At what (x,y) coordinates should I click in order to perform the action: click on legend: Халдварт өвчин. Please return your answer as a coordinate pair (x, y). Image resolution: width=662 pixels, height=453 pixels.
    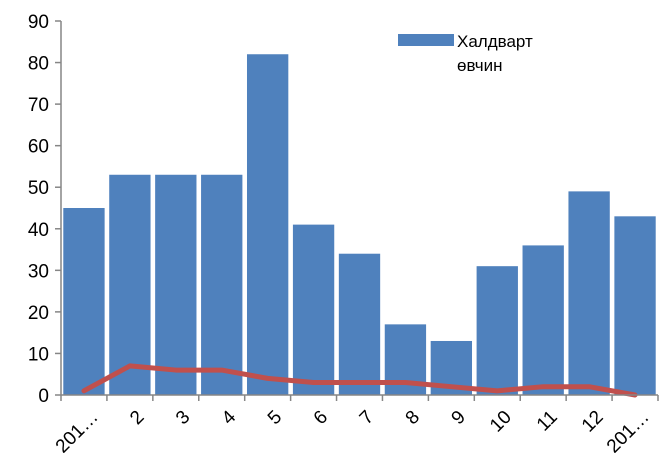
    Looking at the image, I should click on (465, 53).